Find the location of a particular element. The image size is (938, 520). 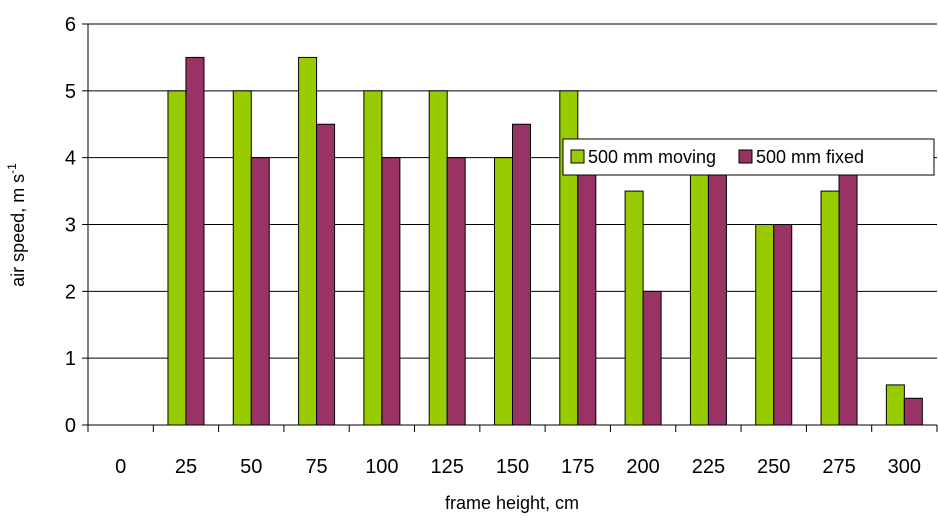

x-tick-label: 275 is located at coordinates (838, 467).